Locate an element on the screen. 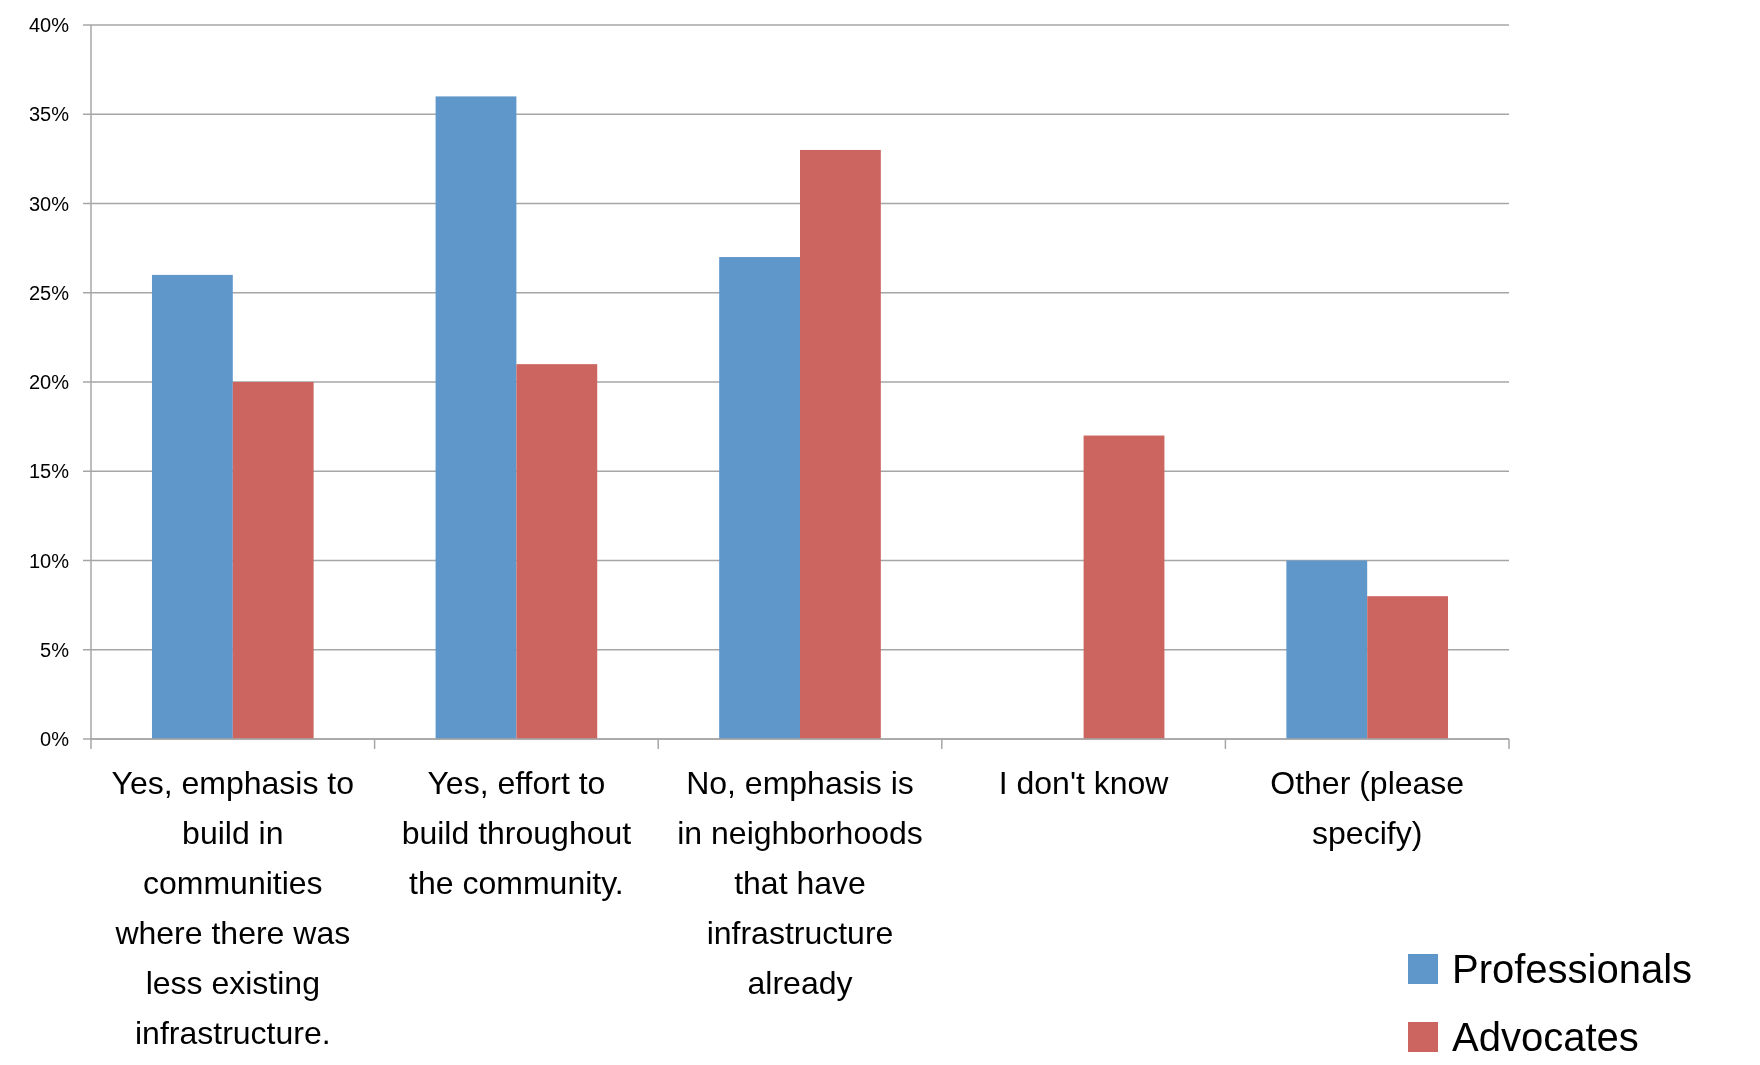 This screenshot has height=1065, width=1760. x-tick-label: No, emphasis is in neighborhoods that have infrastructure already is located at coordinates (800, 883).